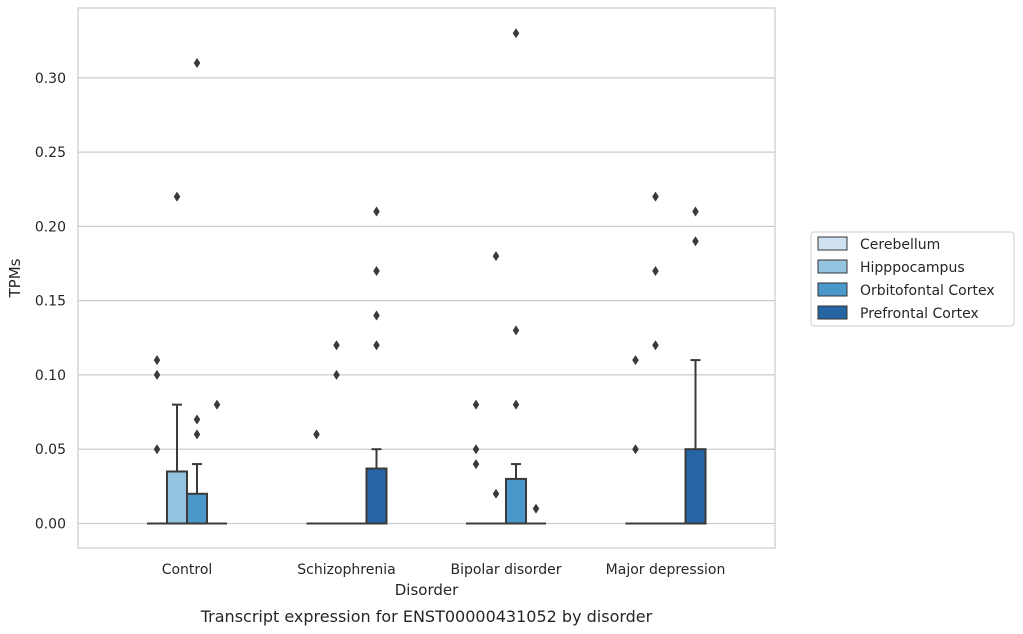 This screenshot has height=634, width=1023. I want to click on x-axis-label: Disorder, so click(427, 590).